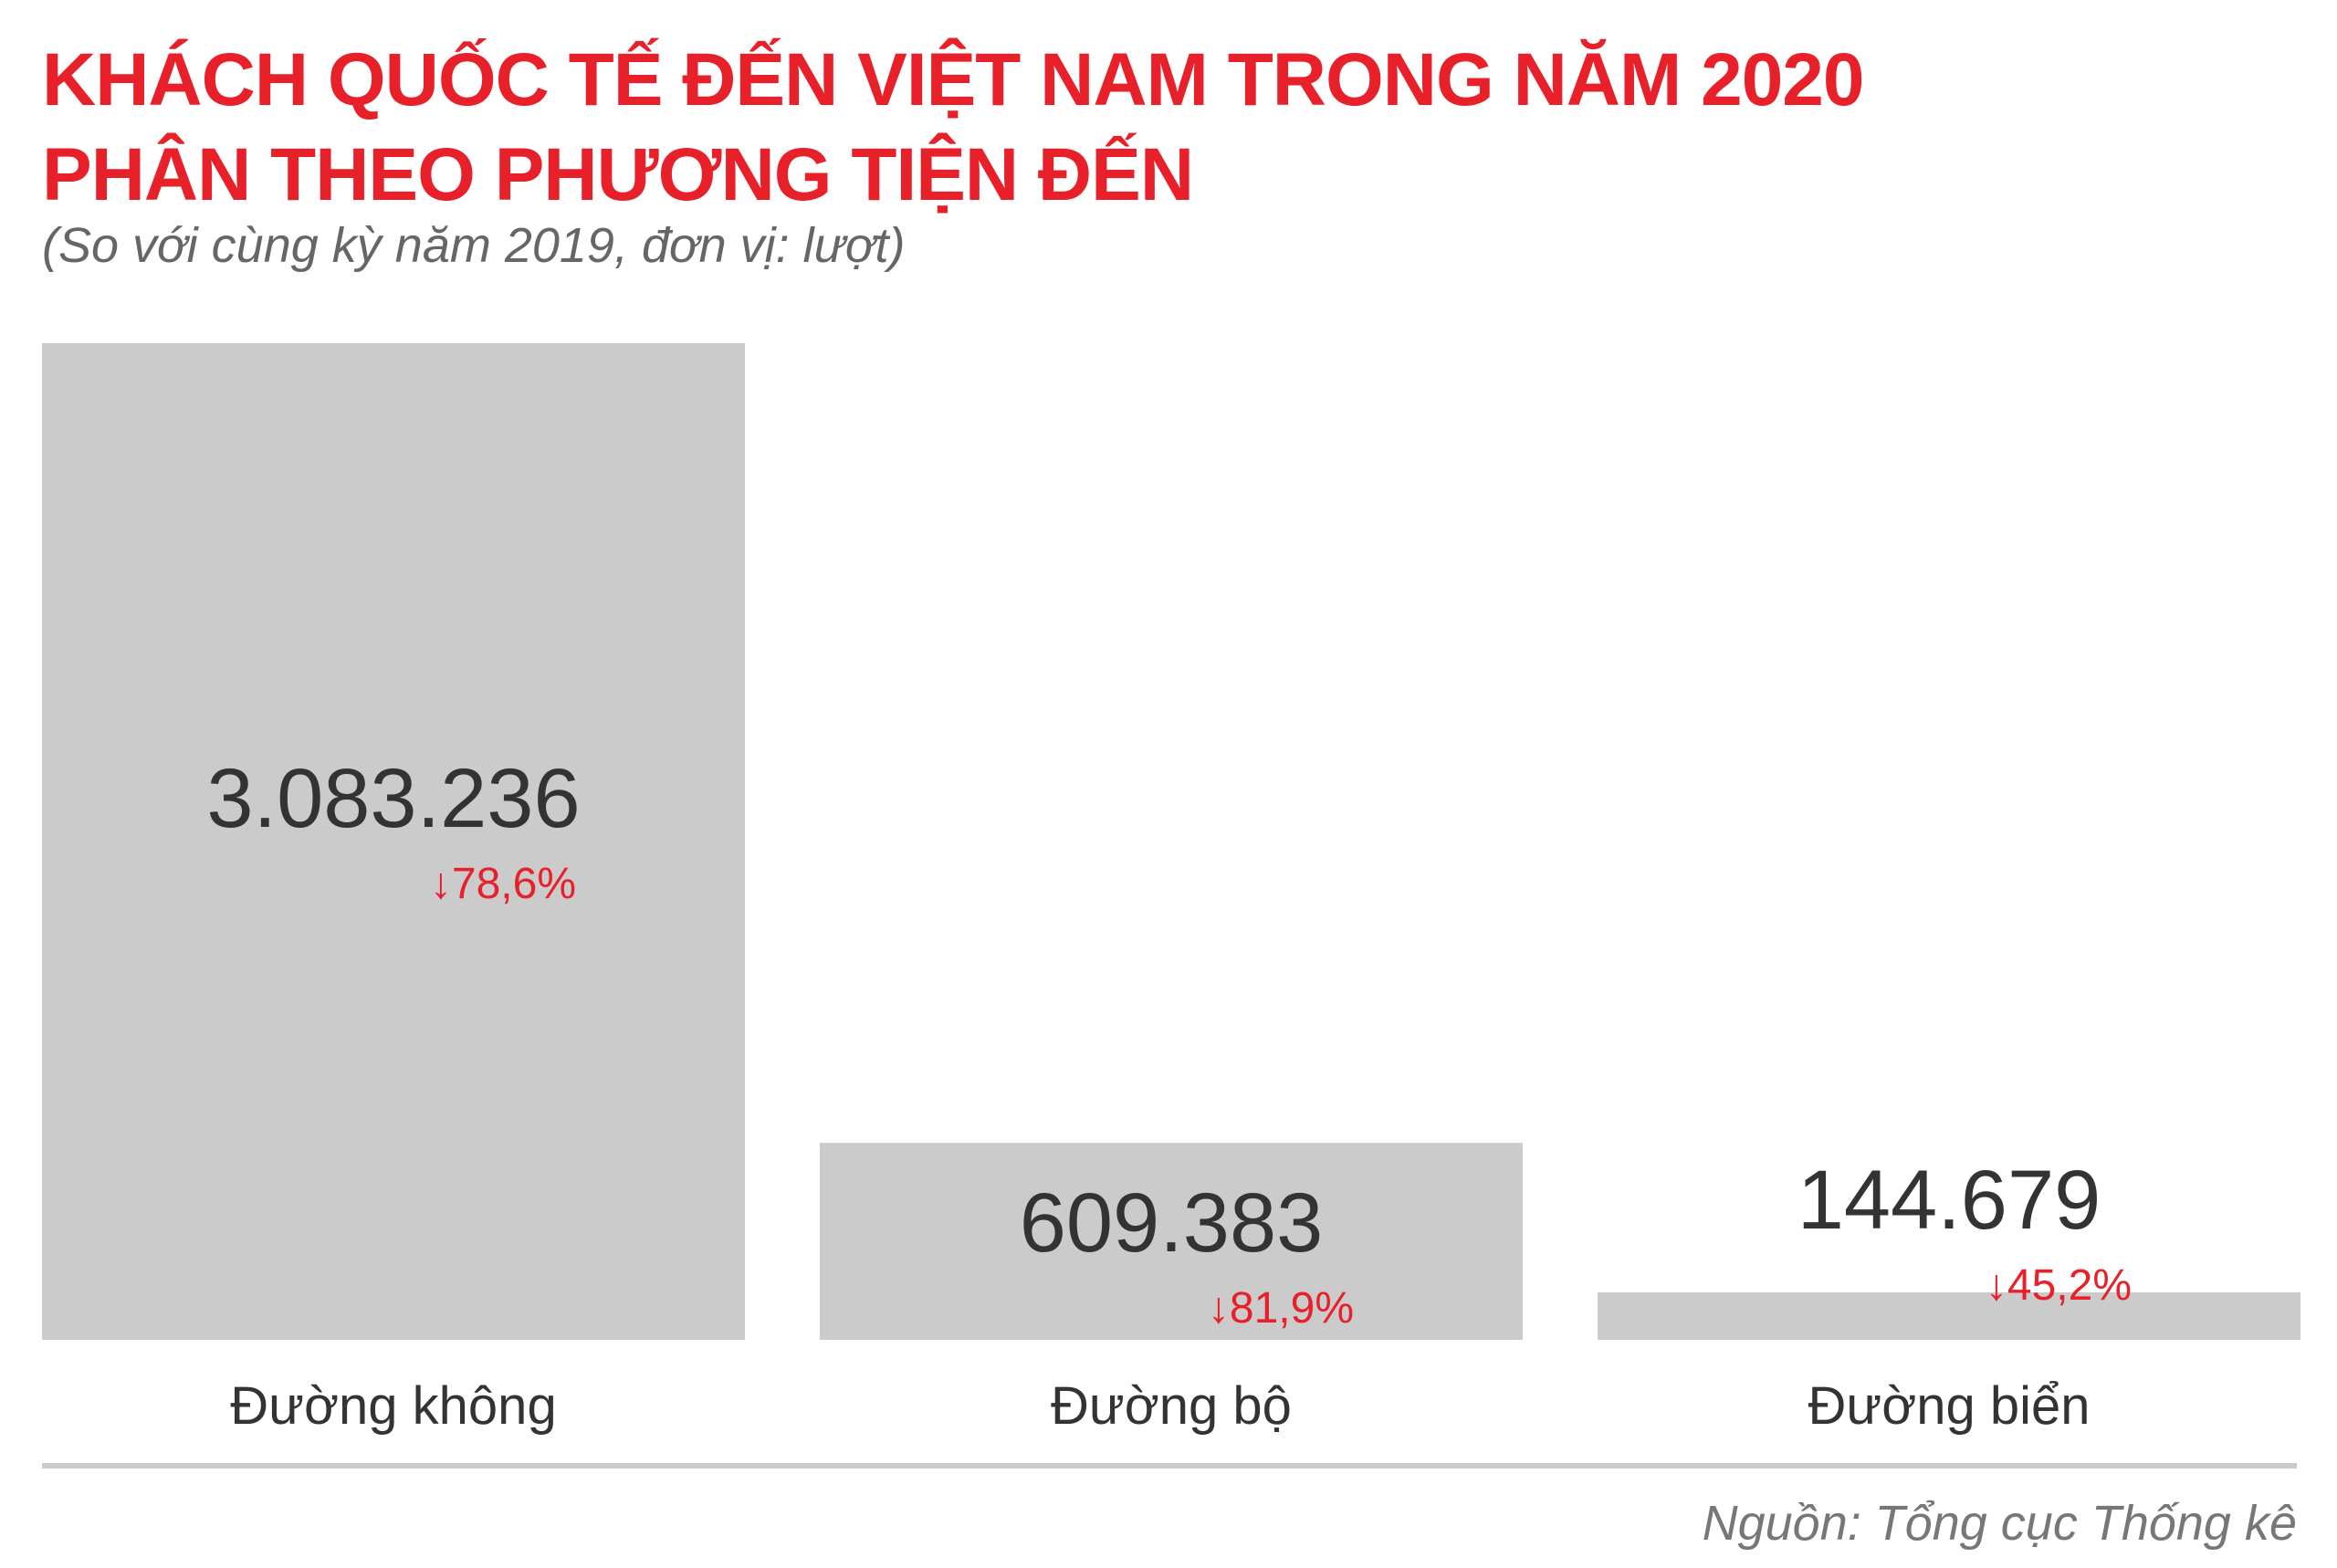 The height and width of the screenshot is (1568, 2337). Describe the element at coordinates (1999, 1523) in the screenshot. I see `source-note: Nguồn: Tổng cục Thống kê` at that location.